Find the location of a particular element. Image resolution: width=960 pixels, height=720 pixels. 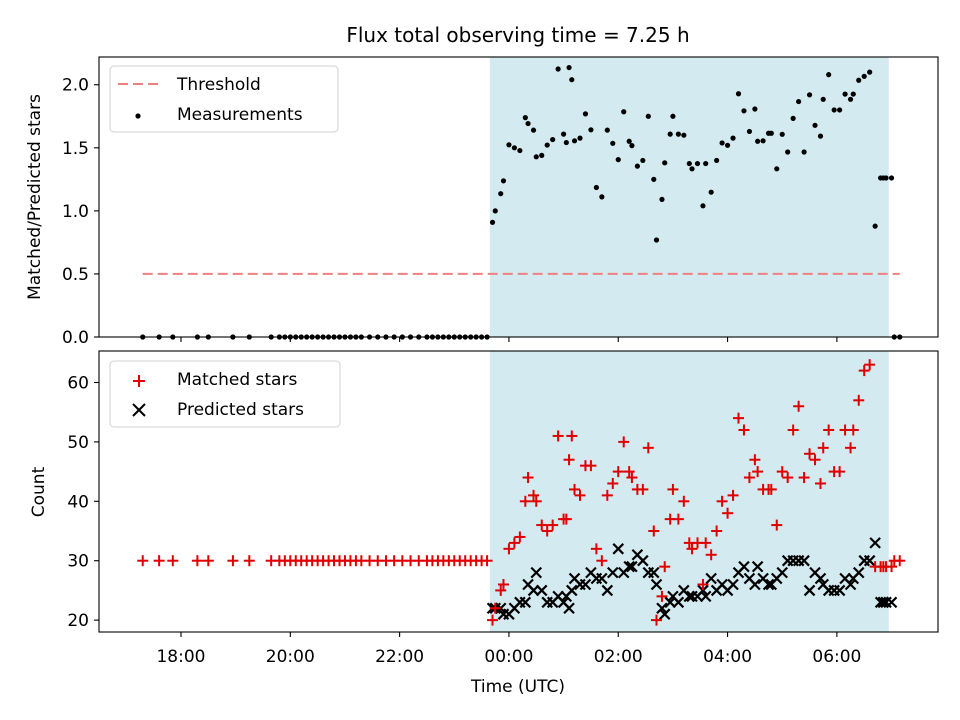

top-y-tick-label: 0.0 is located at coordinates (75, 338).